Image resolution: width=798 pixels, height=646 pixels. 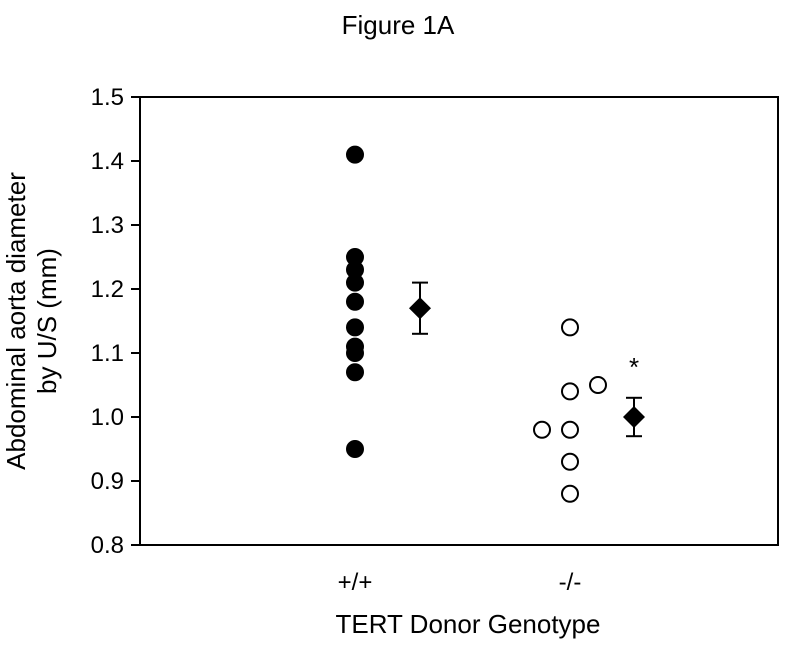 I want to click on y-tick-label: 1.5, so click(x=107, y=97).